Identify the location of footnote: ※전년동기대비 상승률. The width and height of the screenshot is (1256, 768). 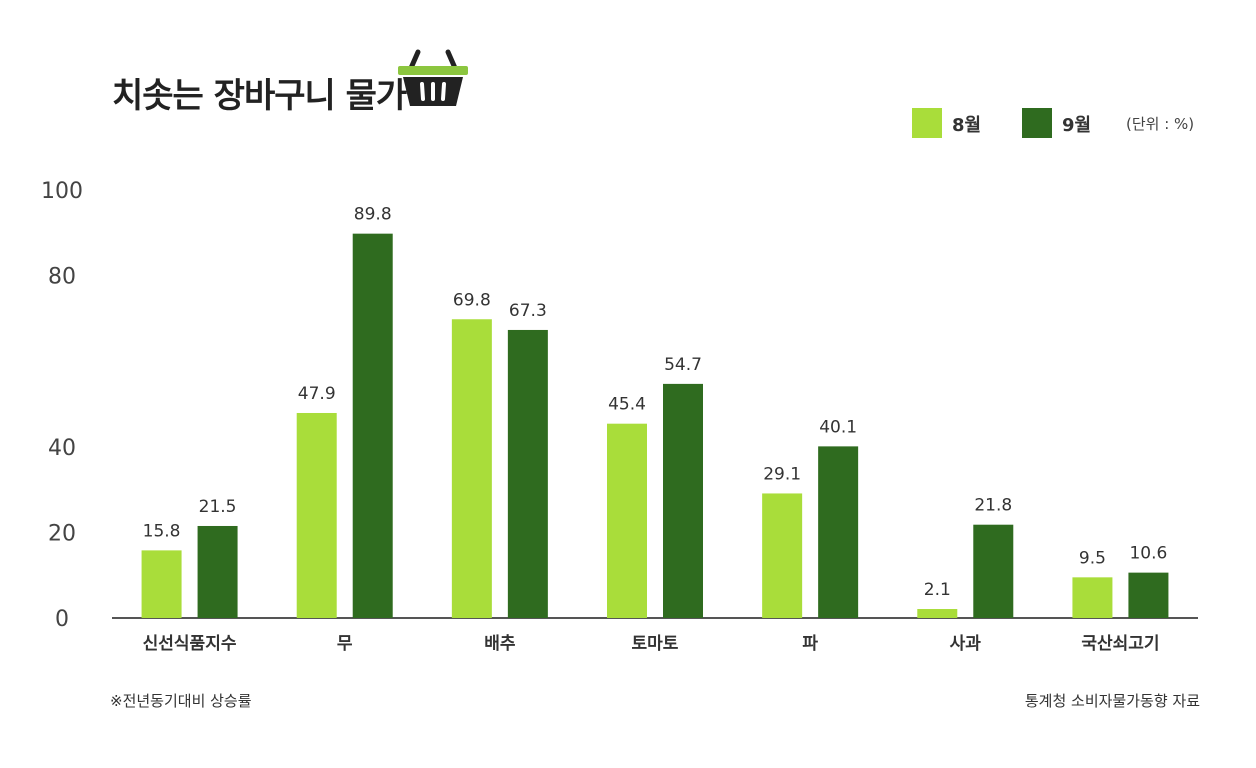
(181, 701).